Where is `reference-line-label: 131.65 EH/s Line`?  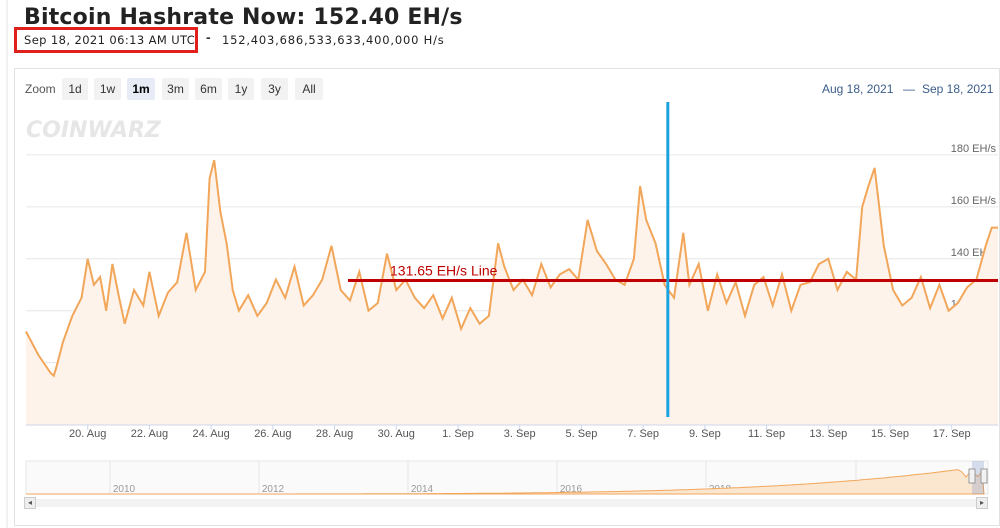
reference-line-label: 131.65 EH/s Line is located at coordinates (444, 270).